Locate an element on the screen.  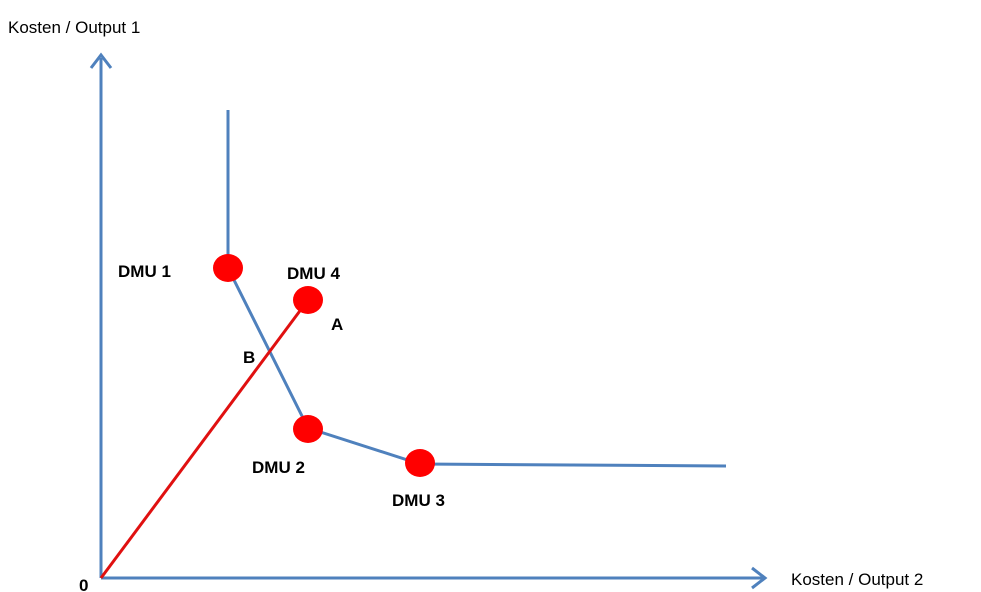
dmu4-point is located at coordinates (308, 300).